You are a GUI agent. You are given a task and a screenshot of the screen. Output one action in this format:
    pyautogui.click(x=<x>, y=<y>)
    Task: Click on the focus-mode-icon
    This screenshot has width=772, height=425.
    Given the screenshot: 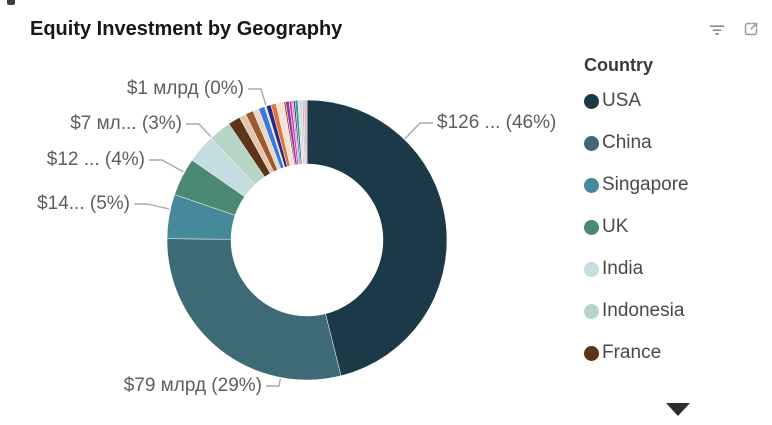 What is the action you would take?
    pyautogui.click(x=751, y=29)
    